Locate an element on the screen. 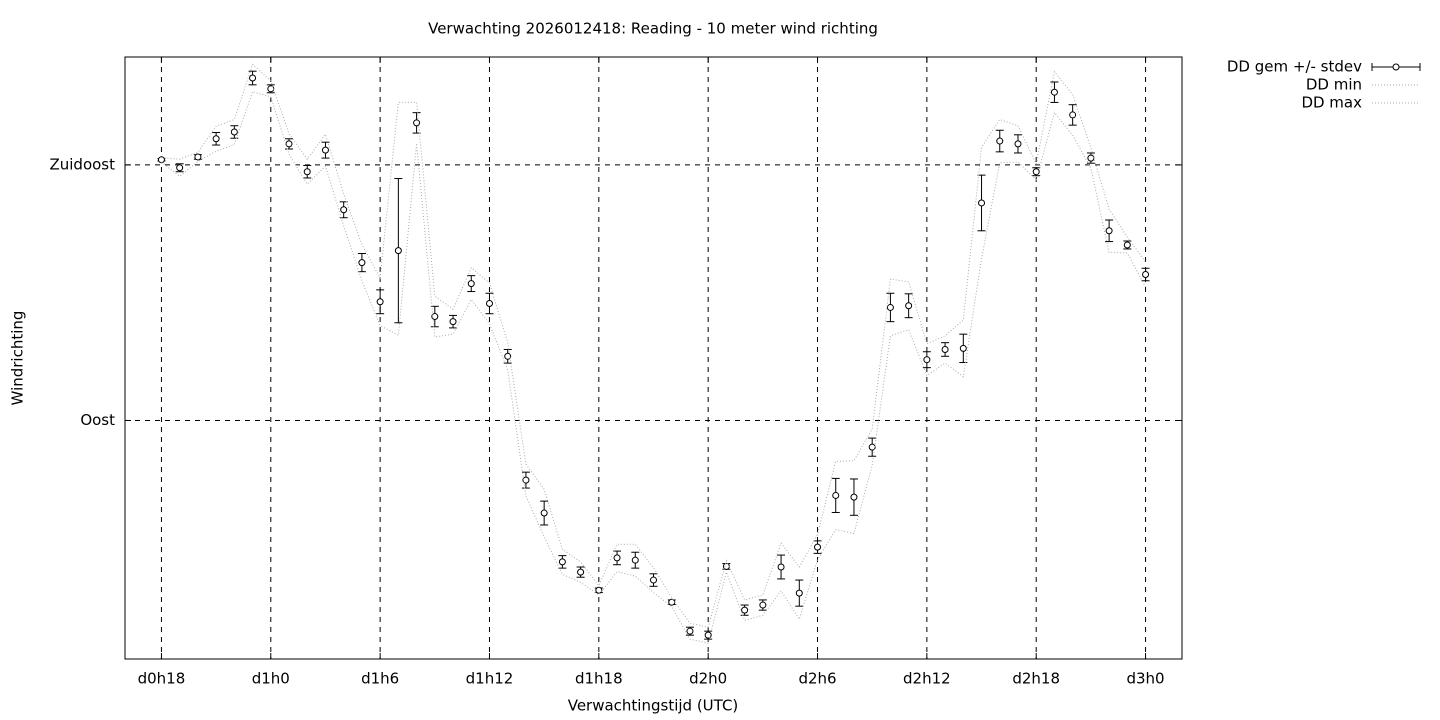 The image size is (1440, 720). x-axis-label: Verwachtingstijd (UTC) is located at coordinates (653, 706).